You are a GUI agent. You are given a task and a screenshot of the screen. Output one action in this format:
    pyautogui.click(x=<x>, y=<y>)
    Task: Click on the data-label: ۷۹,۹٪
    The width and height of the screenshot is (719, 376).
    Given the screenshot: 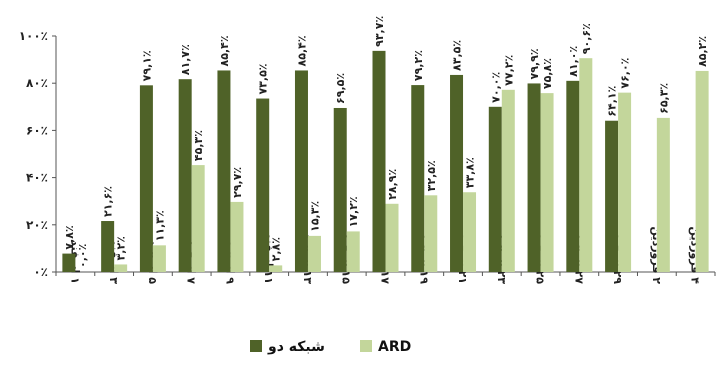 What is the action you would take?
    pyautogui.click(x=534, y=63)
    